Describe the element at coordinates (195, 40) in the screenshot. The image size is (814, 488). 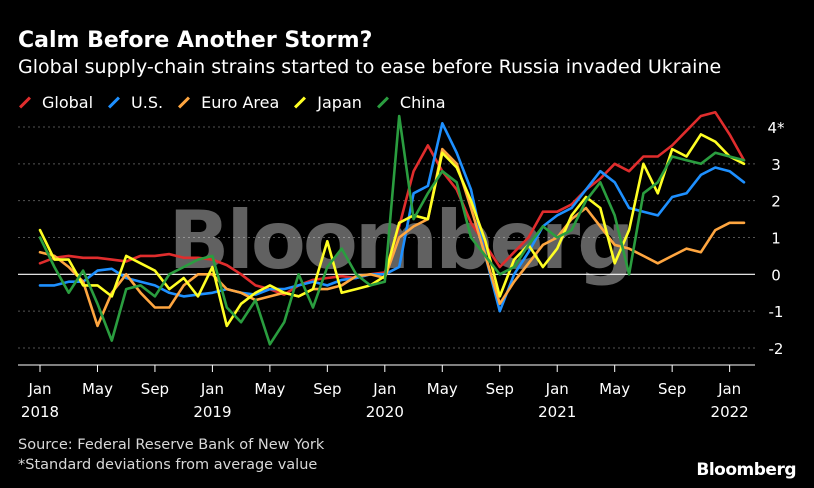
I see `chart-title: Calm Before Another Storm?` at that location.